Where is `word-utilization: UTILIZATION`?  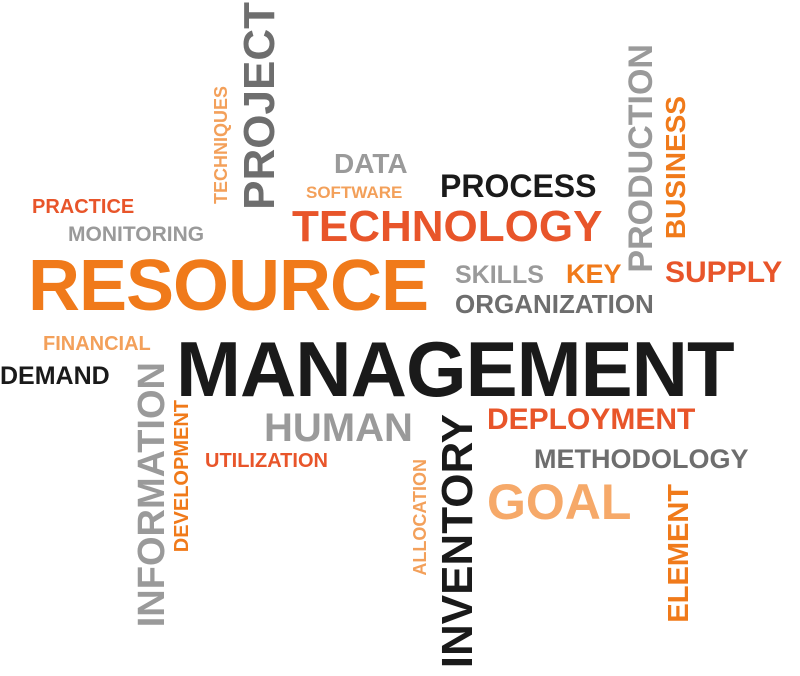 word-utilization: UTILIZATION is located at coordinates (266, 461).